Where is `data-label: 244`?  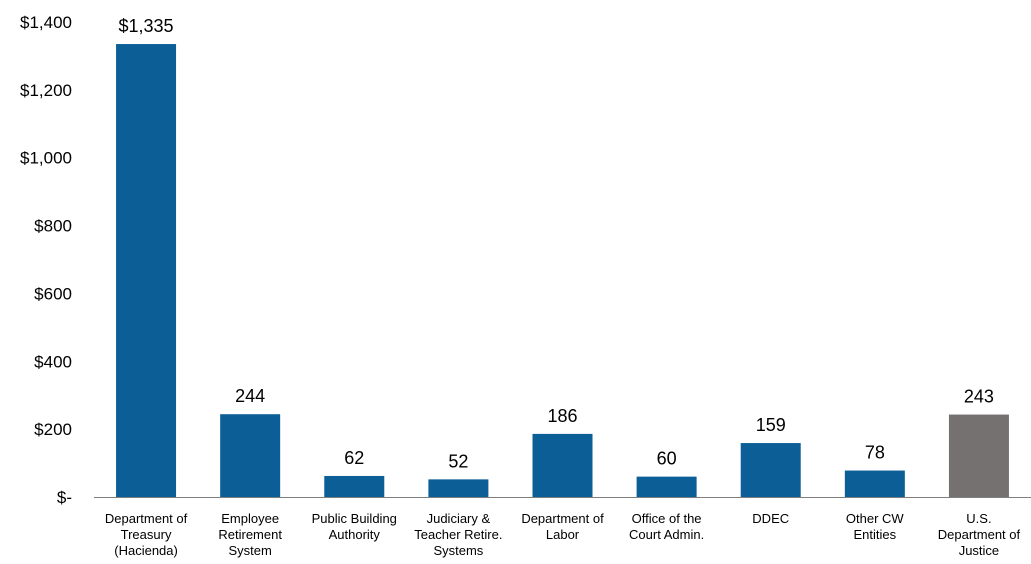
data-label: 244 is located at coordinates (250, 396).